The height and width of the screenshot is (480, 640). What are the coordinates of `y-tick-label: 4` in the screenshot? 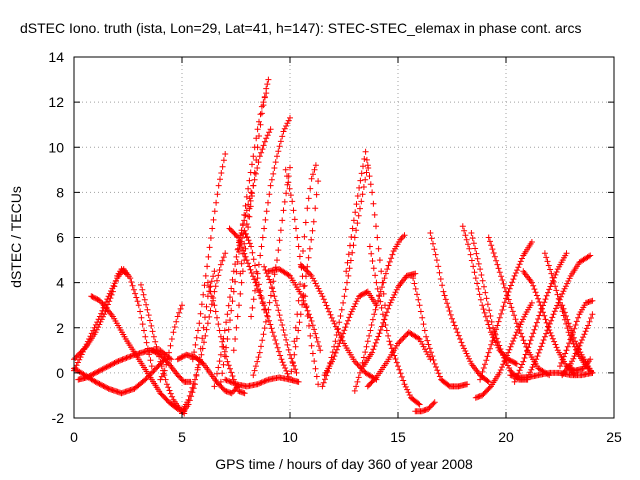 It's located at (60, 283).